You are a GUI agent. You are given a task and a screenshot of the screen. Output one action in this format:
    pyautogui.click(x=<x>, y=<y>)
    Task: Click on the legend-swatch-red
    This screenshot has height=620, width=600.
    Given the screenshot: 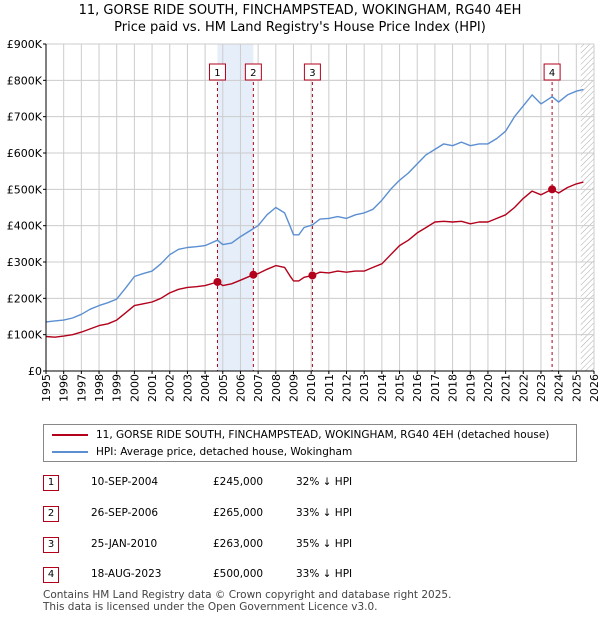 What is the action you would take?
    pyautogui.click(x=70, y=435)
    